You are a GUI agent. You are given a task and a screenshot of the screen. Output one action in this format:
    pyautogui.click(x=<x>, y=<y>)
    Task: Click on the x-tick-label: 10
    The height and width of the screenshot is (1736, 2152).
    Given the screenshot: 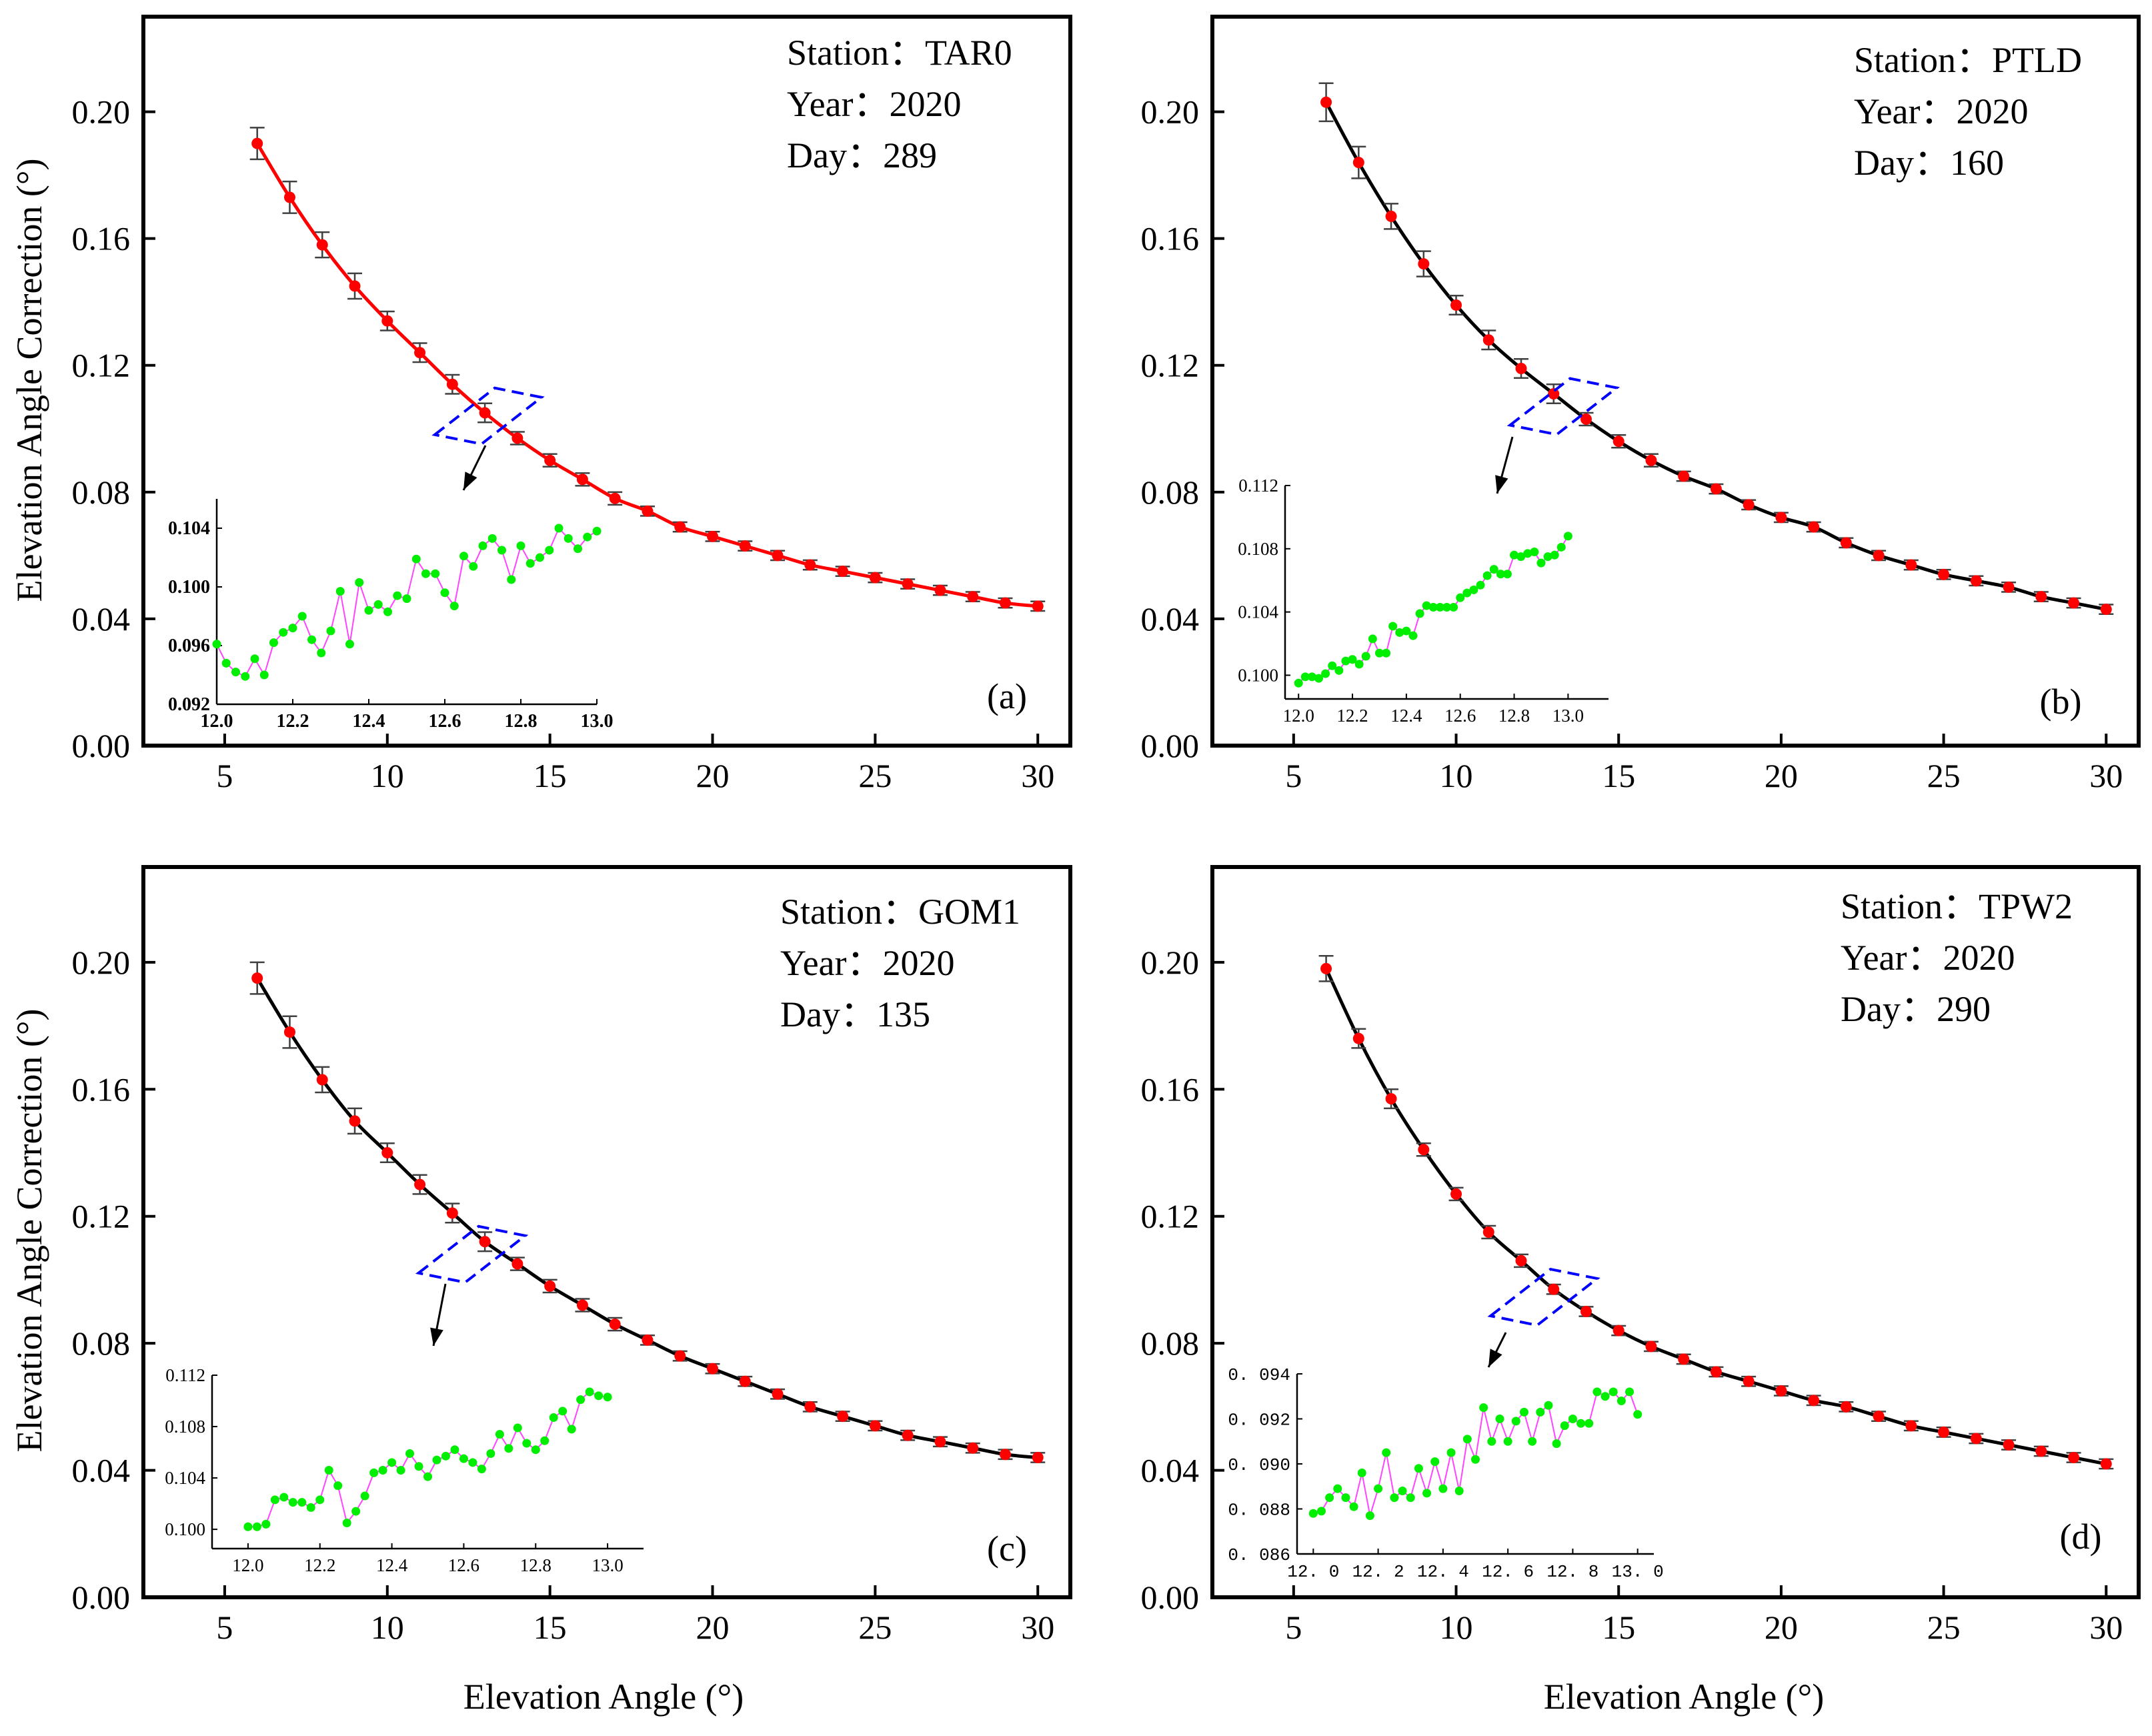 What is the action you would take?
    pyautogui.click(x=388, y=1627)
    